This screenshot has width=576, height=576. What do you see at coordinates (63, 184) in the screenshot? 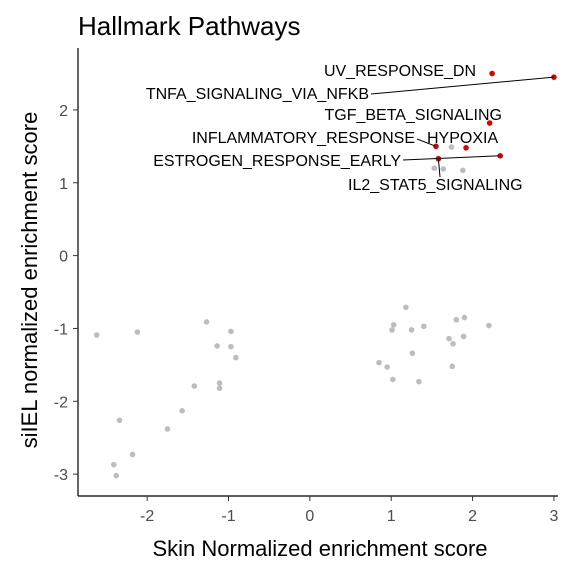
I see `y-tick-label: 1` at bounding box center [63, 184].